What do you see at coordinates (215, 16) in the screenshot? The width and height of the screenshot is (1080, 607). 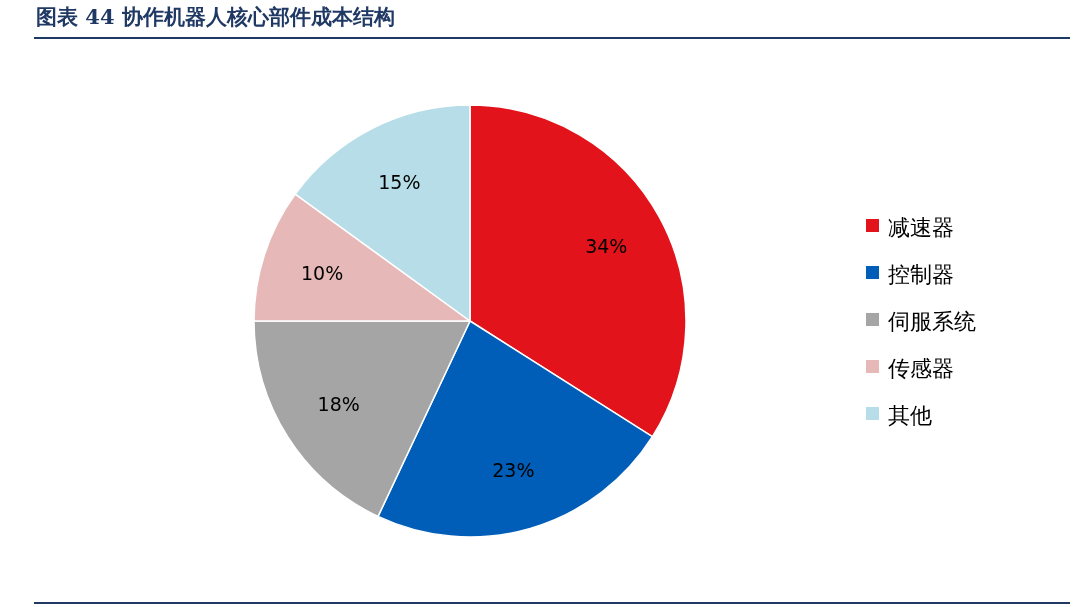 I see `chart-title: 图表 44 协作机器人核心部件成本结构` at bounding box center [215, 16].